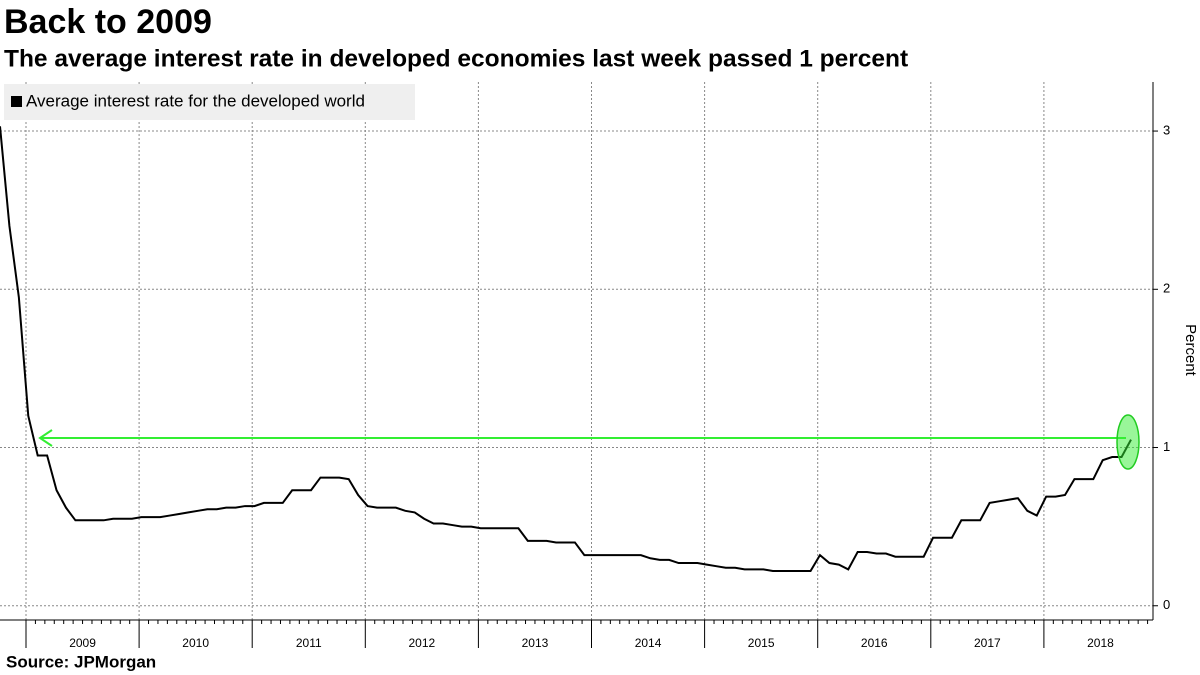 The width and height of the screenshot is (1200, 675). Describe the element at coordinates (309, 643) in the screenshot. I see `x-tick-label: 2011` at that location.